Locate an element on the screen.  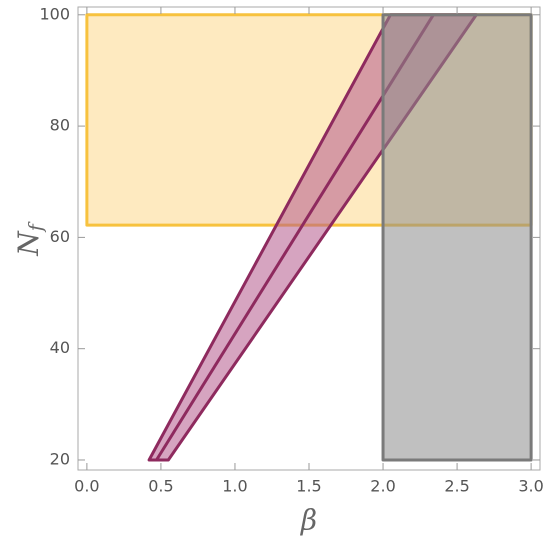
y-tick-label: 80 is located at coordinates (60, 125).